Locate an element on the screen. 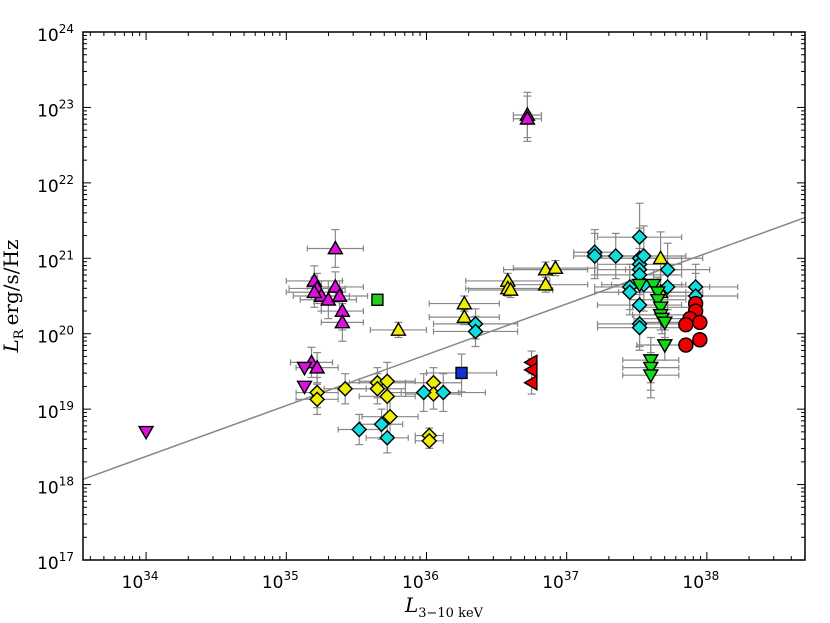  x-tick-label: 1034 is located at coordinates (140, 581).